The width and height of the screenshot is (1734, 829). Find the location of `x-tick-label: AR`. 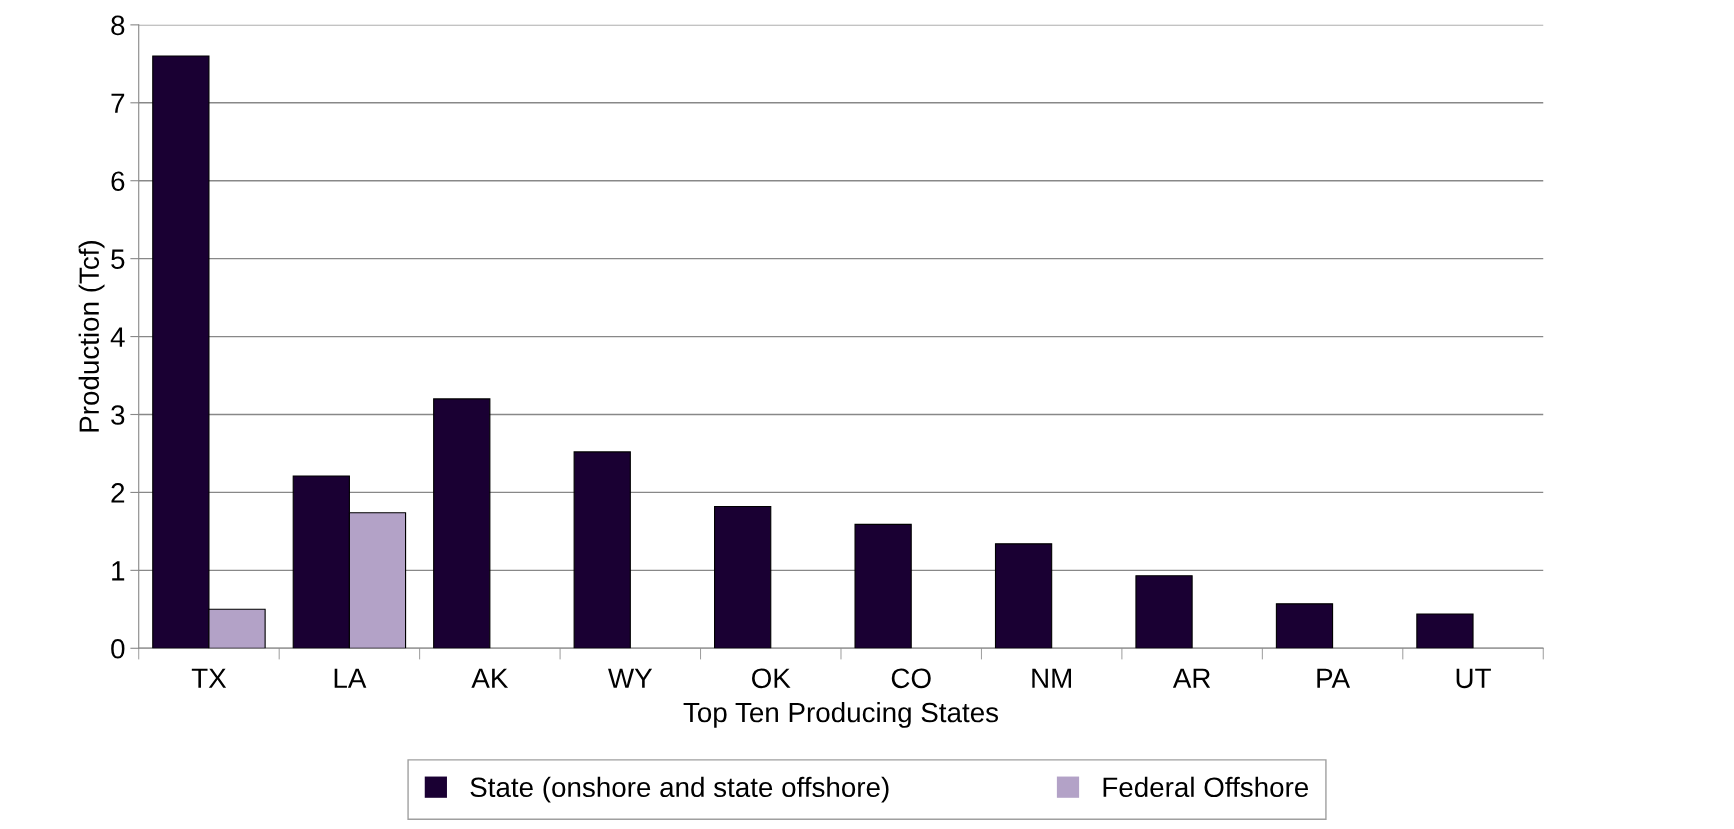

x-tick-label: AR is located at coordinates (1191, 678).